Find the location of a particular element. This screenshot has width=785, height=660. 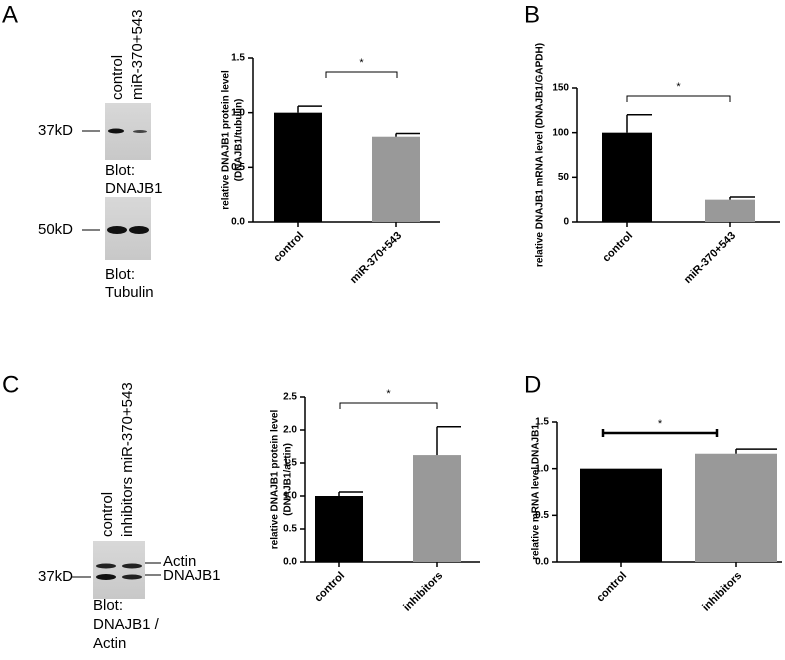

y-axis-label: (DNAJB1/actin) is located at coordinates (288, 479).